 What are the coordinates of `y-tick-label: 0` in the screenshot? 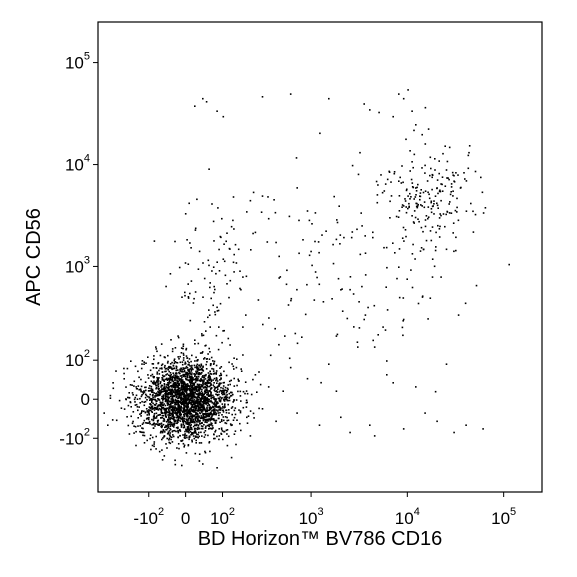 It's located at (85, 399).